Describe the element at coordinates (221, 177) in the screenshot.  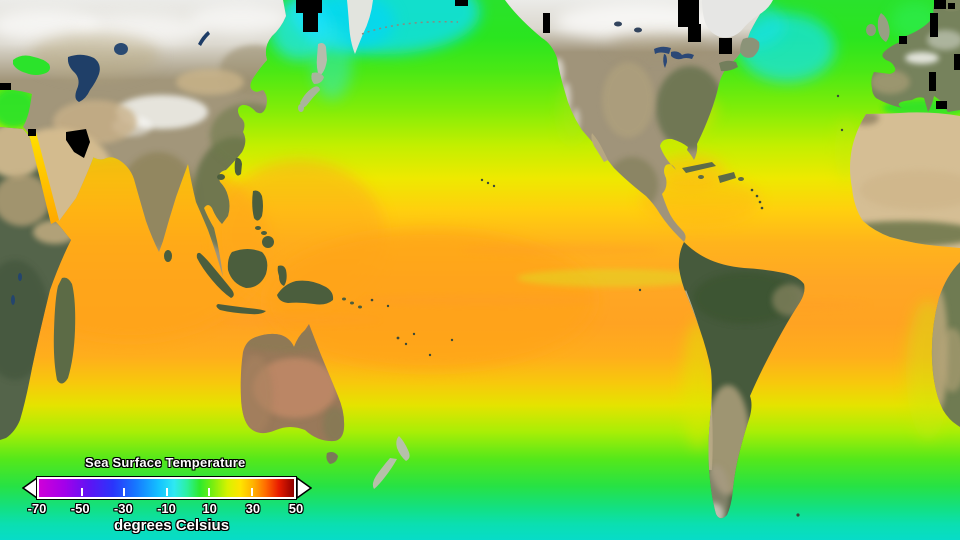
I see `island-hainan` at that location.